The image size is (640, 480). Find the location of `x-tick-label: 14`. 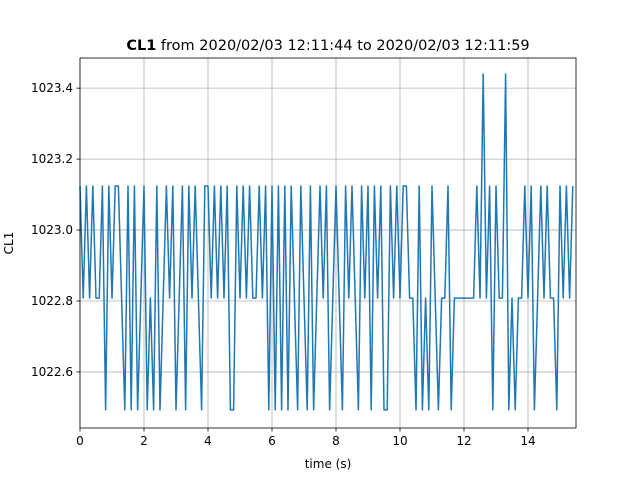

x-tick-label: 14 is located at coordinates (527, 441).